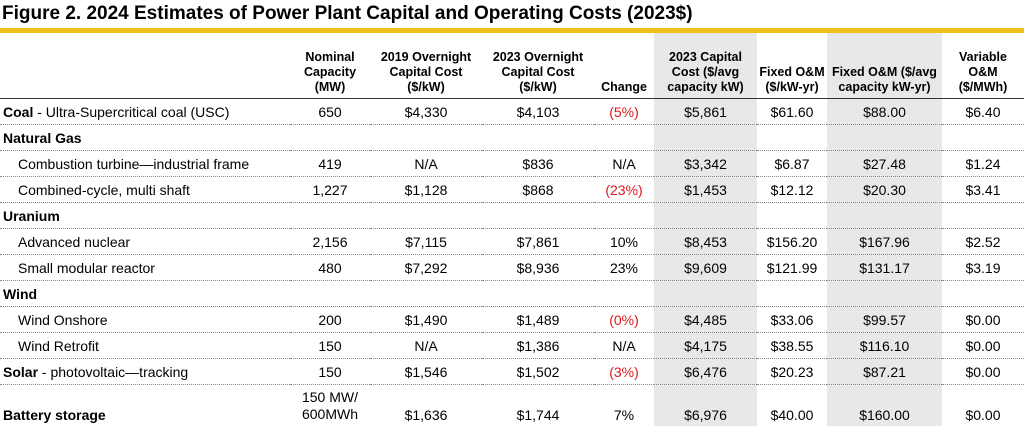 This screenshot has width=1024, height=426. I want to click on cell-change: (5%), so click(624, 112).